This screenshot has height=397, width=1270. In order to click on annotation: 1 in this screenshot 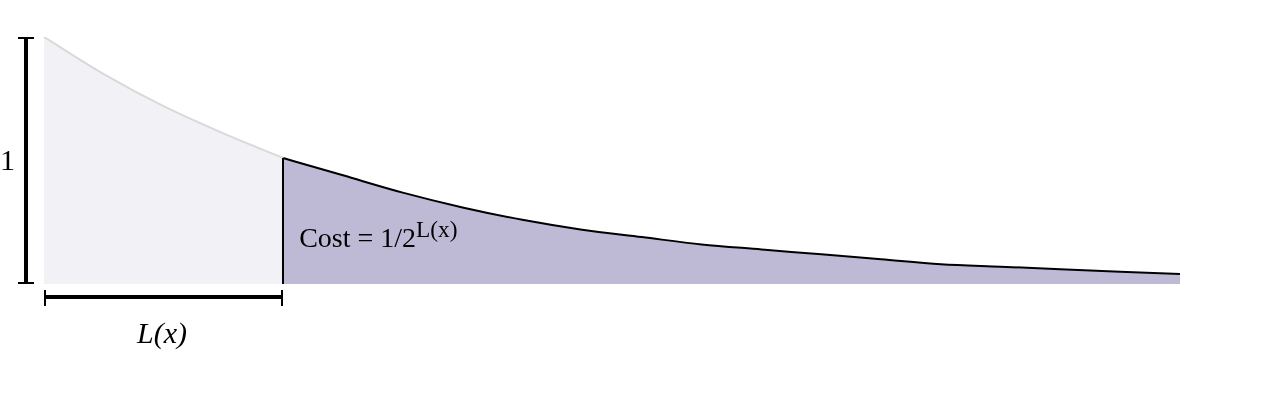, I will do `click(7, 159)`.